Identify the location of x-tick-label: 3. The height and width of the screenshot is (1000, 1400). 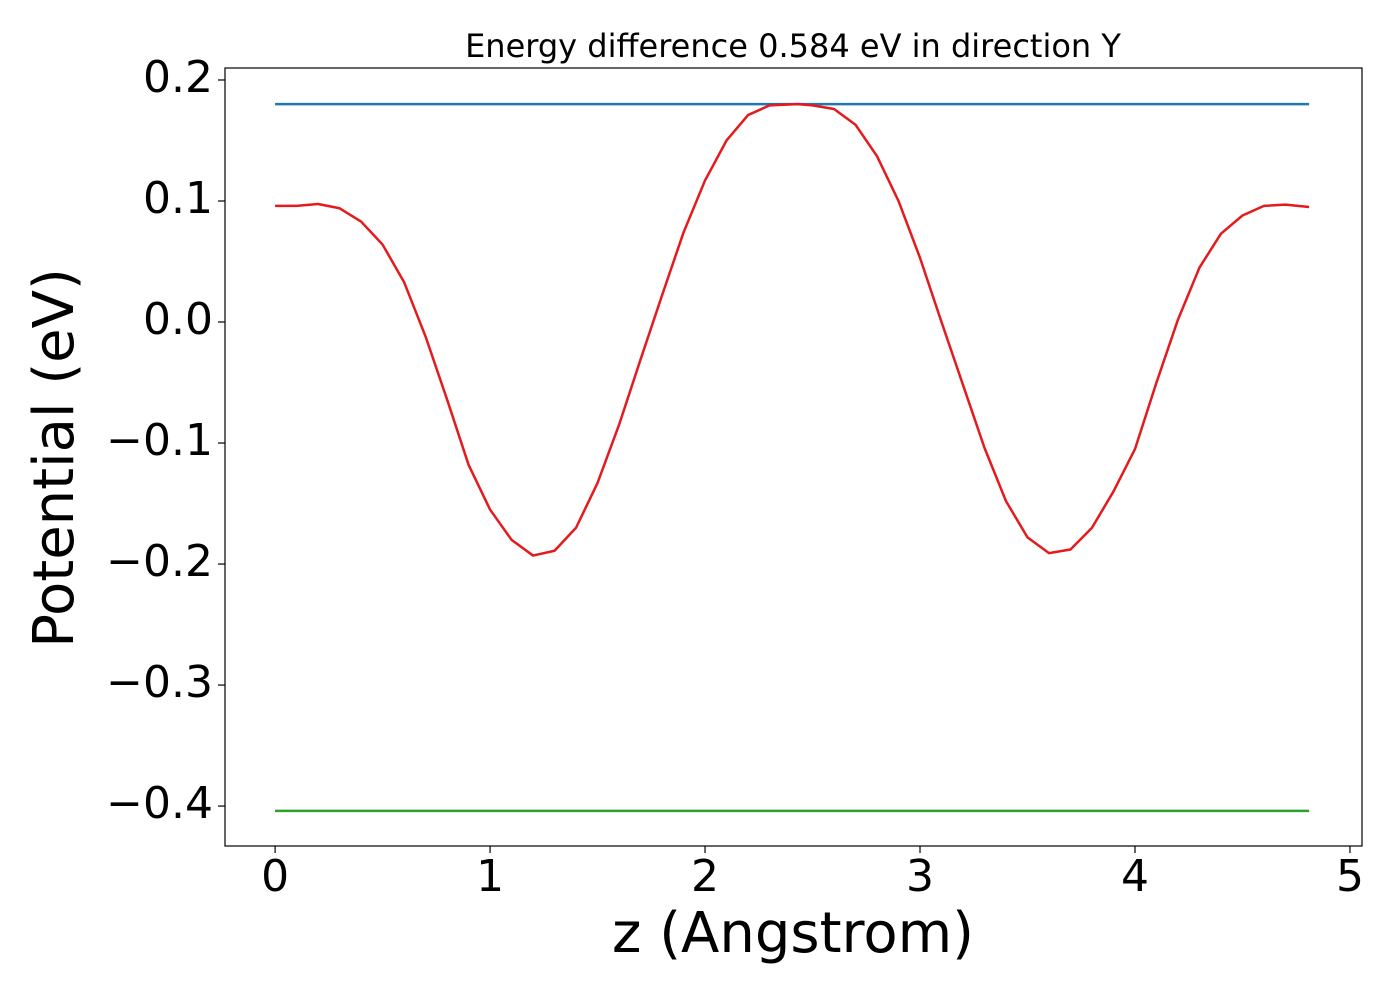
(920, 876).